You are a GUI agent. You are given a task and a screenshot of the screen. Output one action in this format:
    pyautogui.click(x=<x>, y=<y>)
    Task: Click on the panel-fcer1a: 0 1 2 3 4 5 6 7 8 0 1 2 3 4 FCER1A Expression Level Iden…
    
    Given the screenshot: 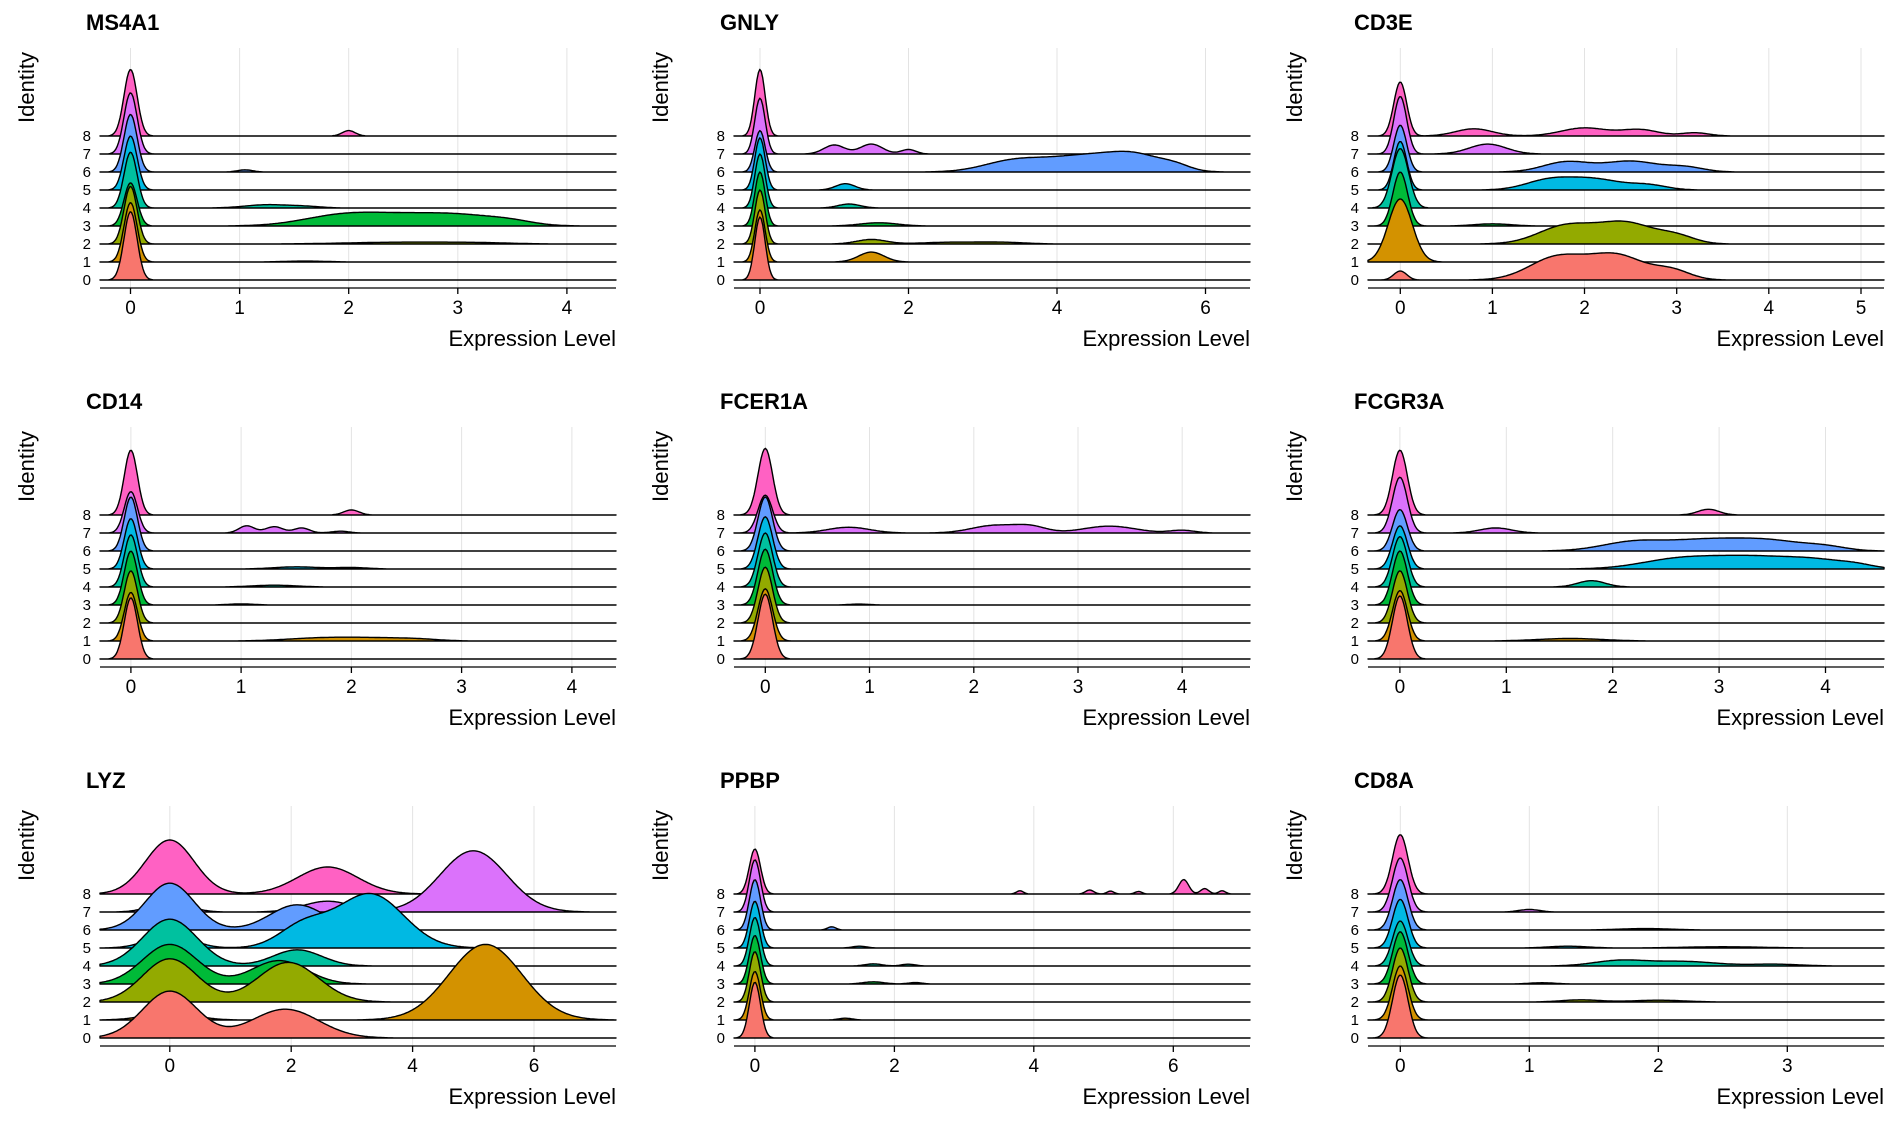 What is the action you would take?
    pyautogui.click(x=951, y=568)
    